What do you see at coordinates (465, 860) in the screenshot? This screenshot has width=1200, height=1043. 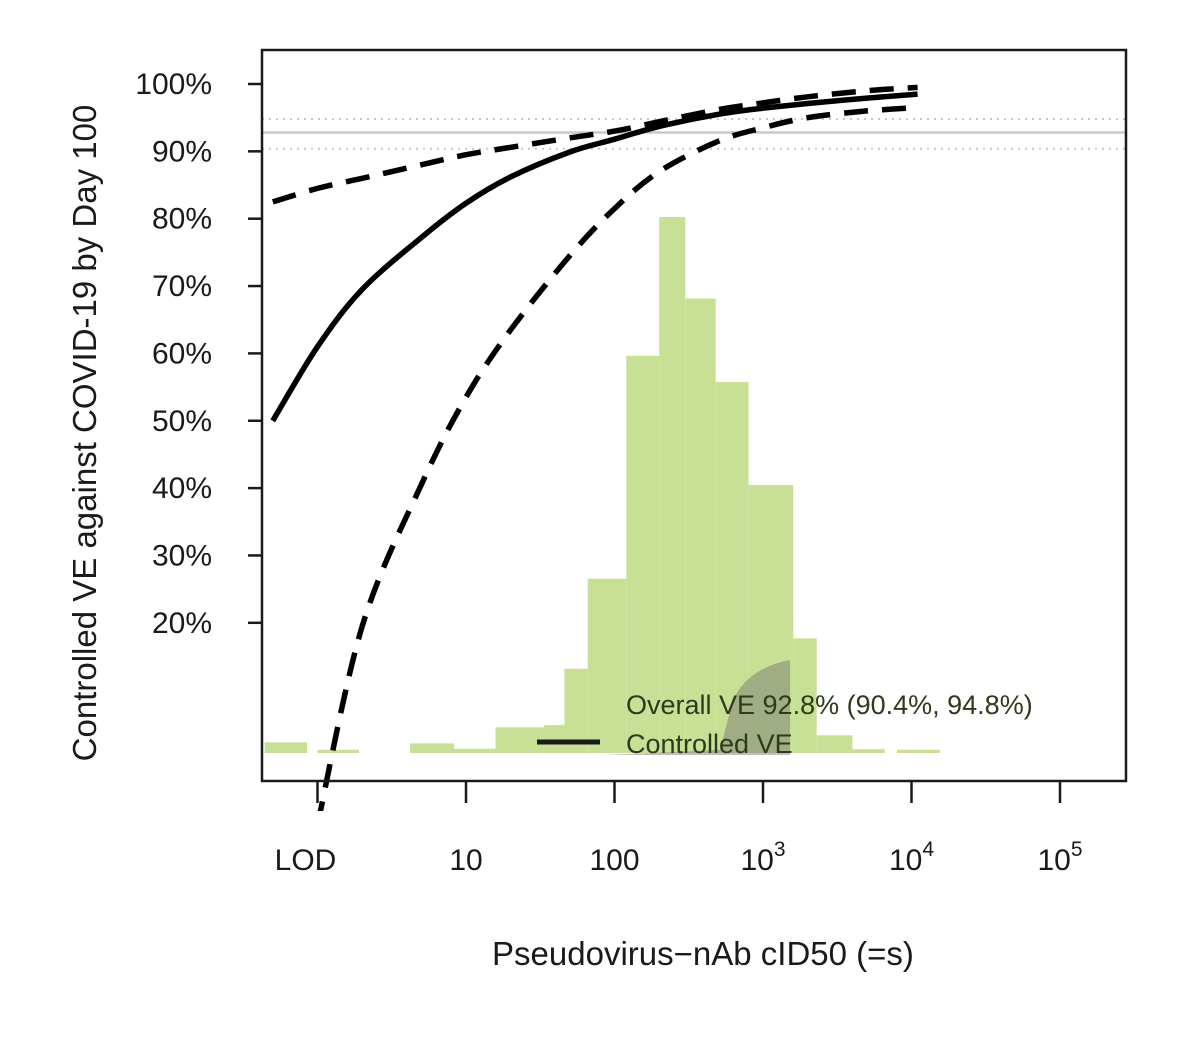 I see `x-tick-label: 10` at bounding box center [465, 860].